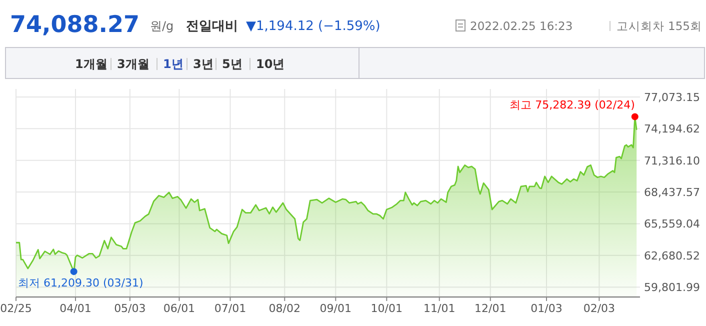 This screenshot has height=326, width=706. Describe the element at coordinates (212, 26) in the screenshot. I see `text: 전일대비` at that location.